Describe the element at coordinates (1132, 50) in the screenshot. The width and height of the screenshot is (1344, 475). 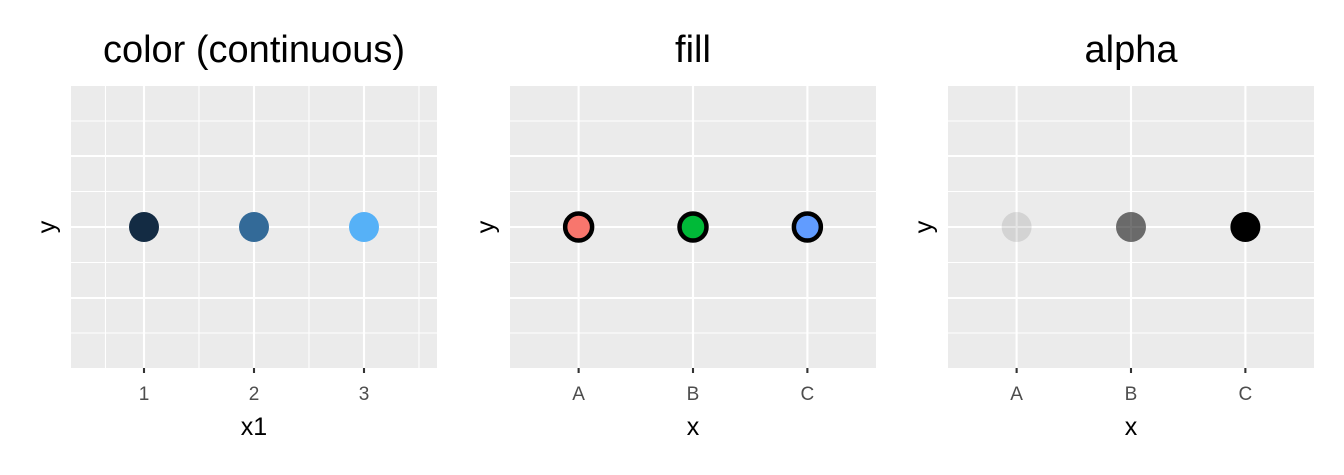
I see `panel-title: alpha` at that location.